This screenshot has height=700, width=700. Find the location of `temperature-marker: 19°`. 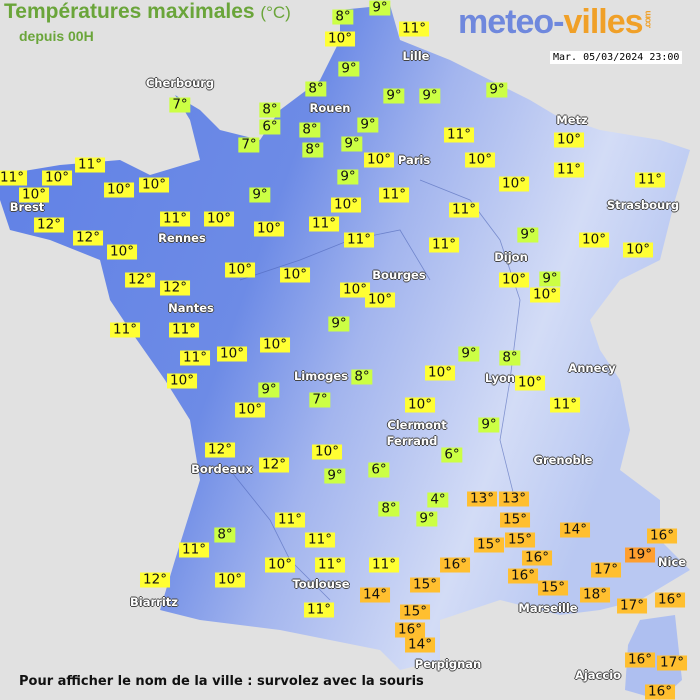

temperature-marker: 19° is located at coordinates (640, 555).